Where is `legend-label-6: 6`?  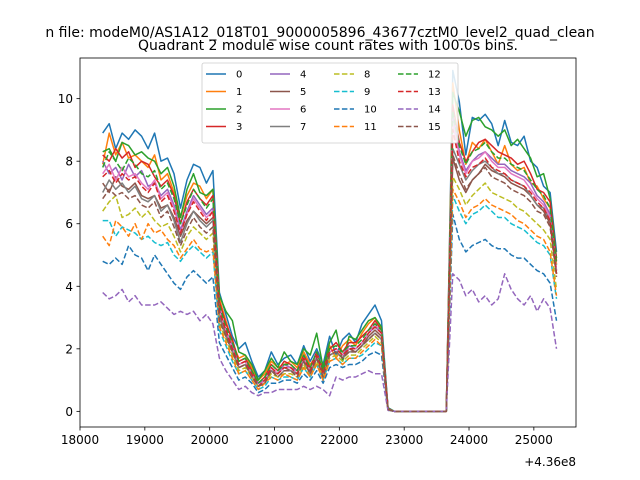 legend-label-6: 6 is located at coordinates (303, 110).